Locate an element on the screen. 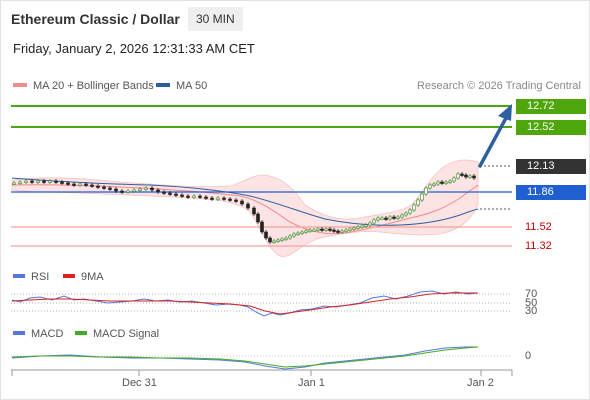  date-label-jan1: Jan 1 is located at coordinates (311, 383).